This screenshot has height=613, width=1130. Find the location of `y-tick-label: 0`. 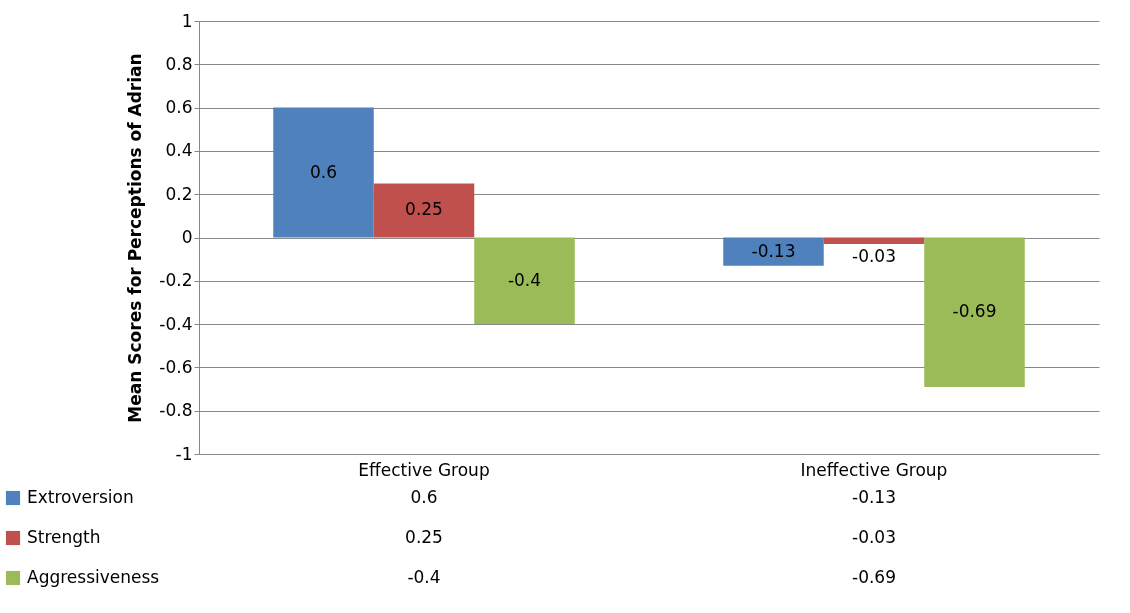

y-tick-label: 0 is located at coordinates (187, 237).